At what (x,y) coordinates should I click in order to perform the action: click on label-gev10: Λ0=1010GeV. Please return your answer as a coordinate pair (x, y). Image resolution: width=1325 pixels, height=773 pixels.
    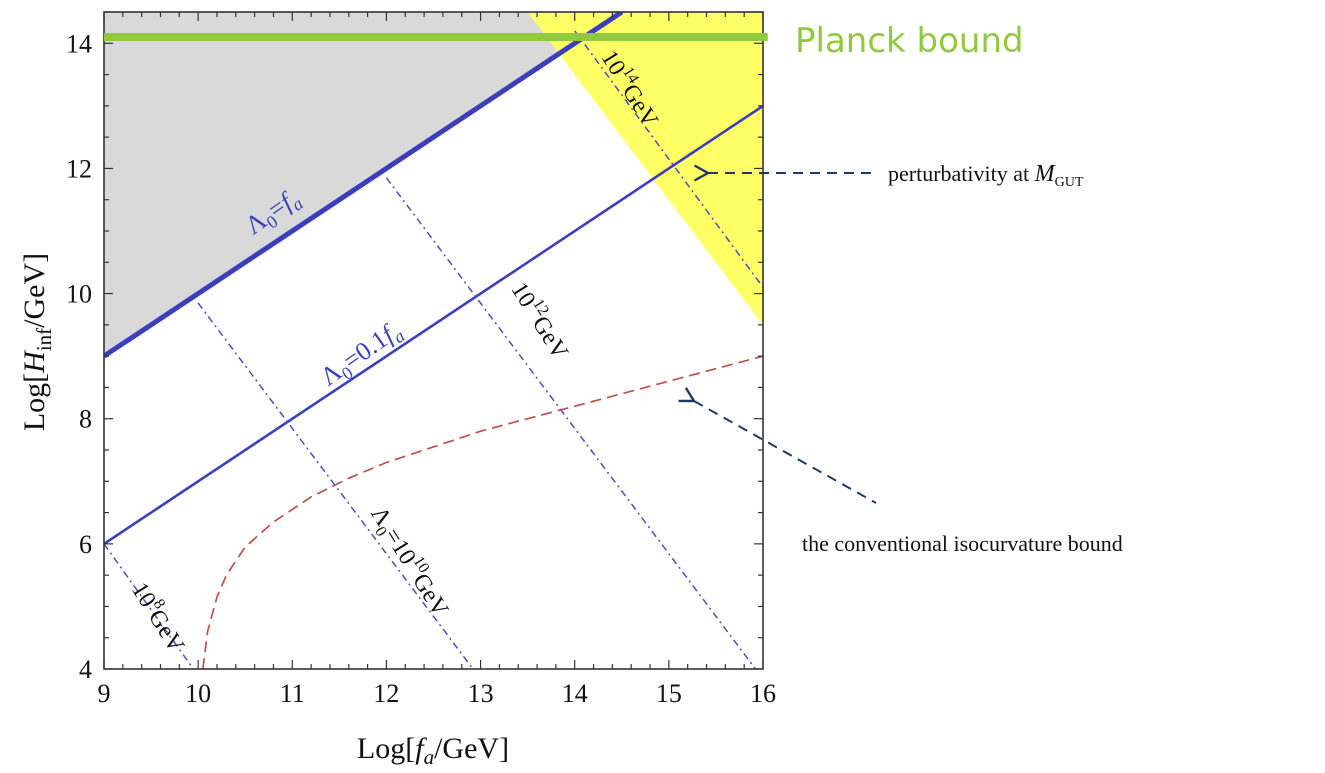
    Looking at the image, I should click on (409, 562).